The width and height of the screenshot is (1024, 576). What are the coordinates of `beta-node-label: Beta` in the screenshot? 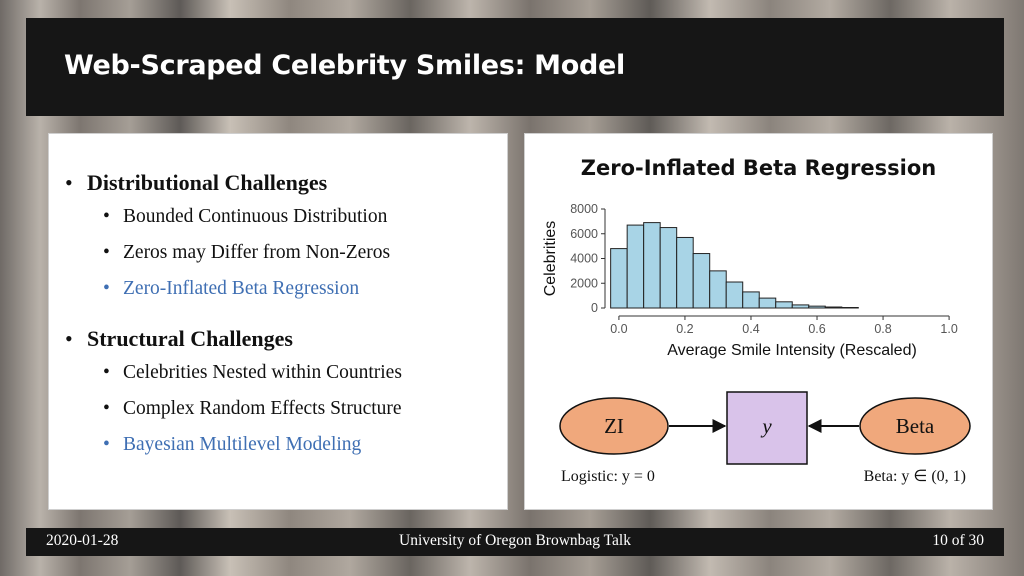 It's located at (915, 426).